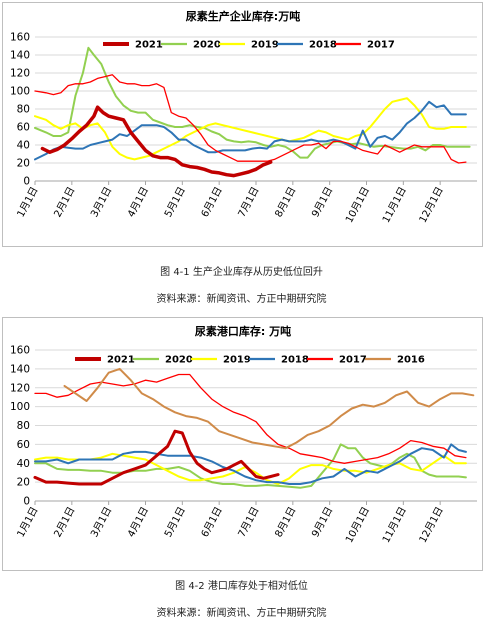 The image size is (483, 624). What do you see at coordinates (241, 586) in the screenshot?
I see `figure-2-caption: 图 4-2 港口库存处于相对低位` at bounding box center [241, 586].